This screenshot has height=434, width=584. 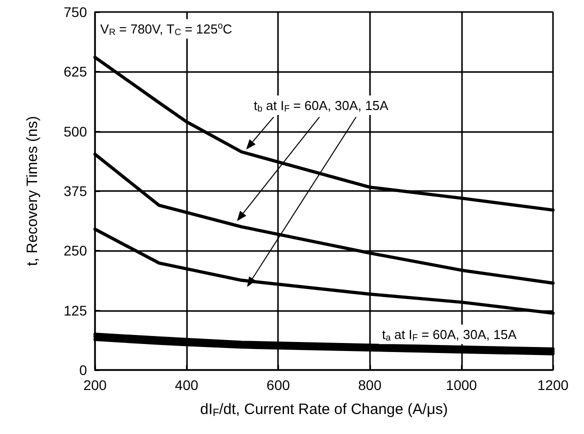 I want to click on y-axis-title: t, Recovery Times (ns), so click(x=32, y=191).